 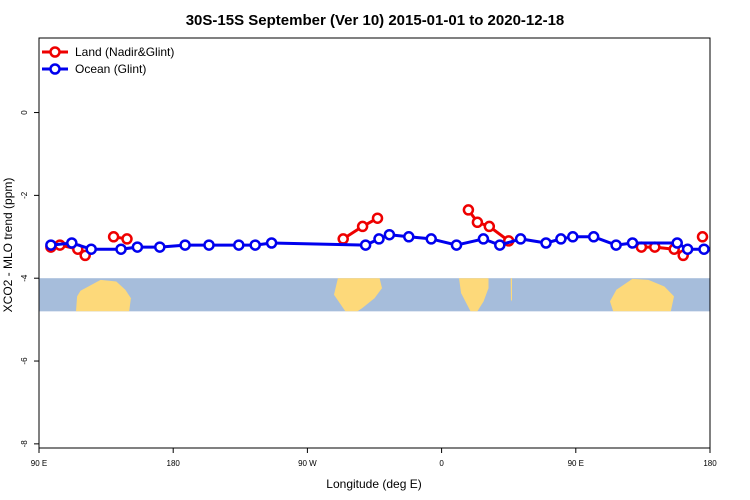 What do you see at coordinates (8, 245) in the screenshot?
I see `y-axis-label: XCO2 - MLO trend (ppm)` at bounding box center [8, 245].